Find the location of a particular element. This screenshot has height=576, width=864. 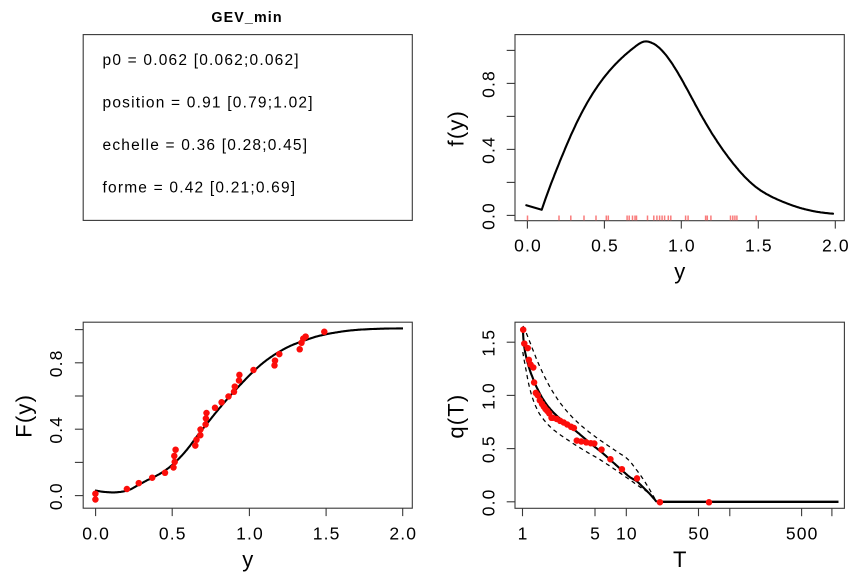

svg-text: q(T) is located at coordinates (456, 416).